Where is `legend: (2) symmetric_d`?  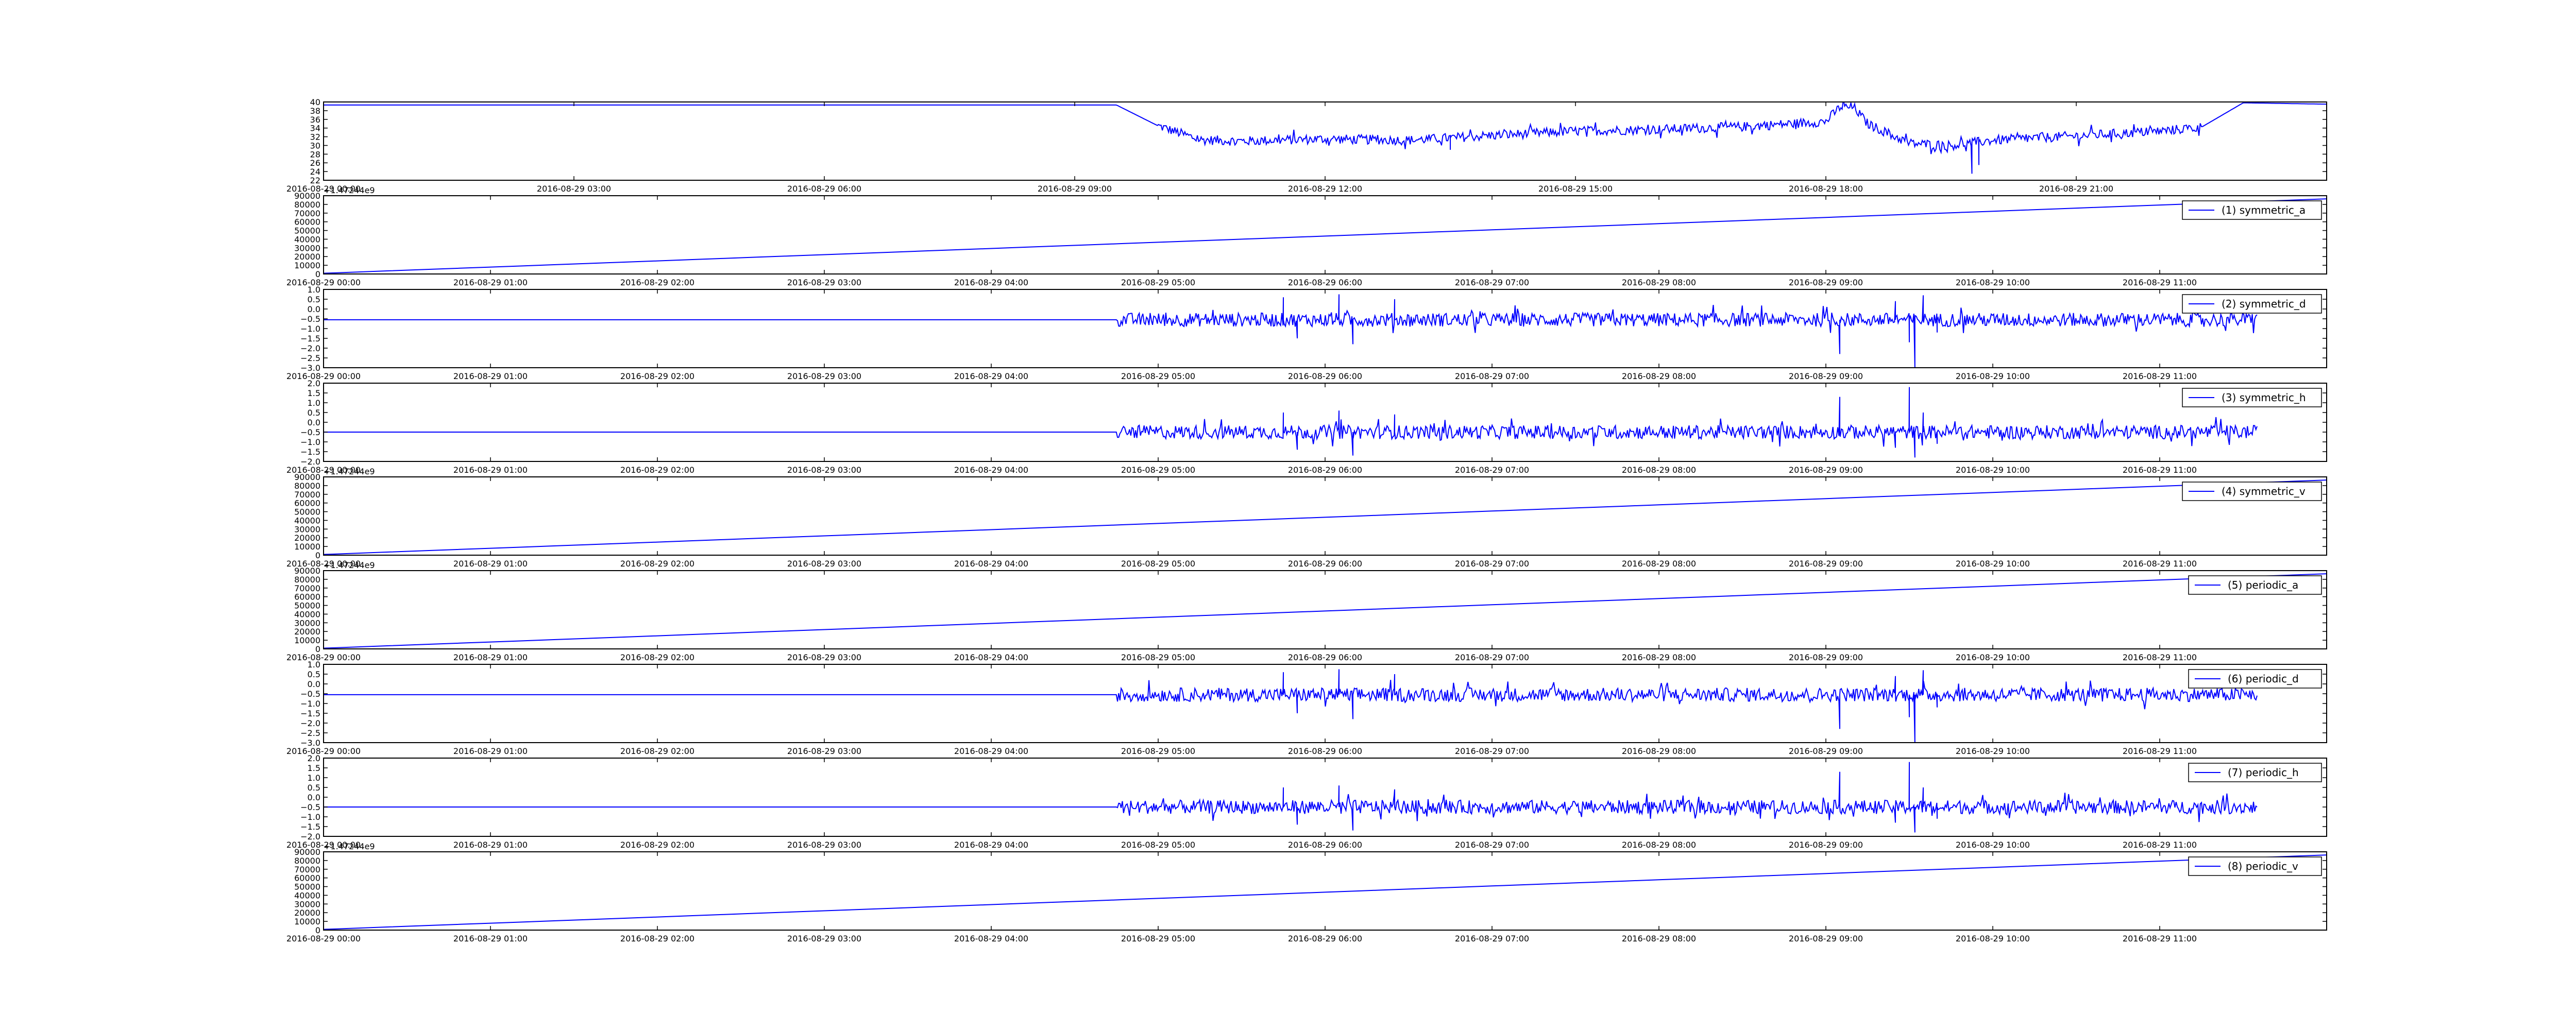 legend: (2) symmetric_d is located at coordinates (2252, 304).